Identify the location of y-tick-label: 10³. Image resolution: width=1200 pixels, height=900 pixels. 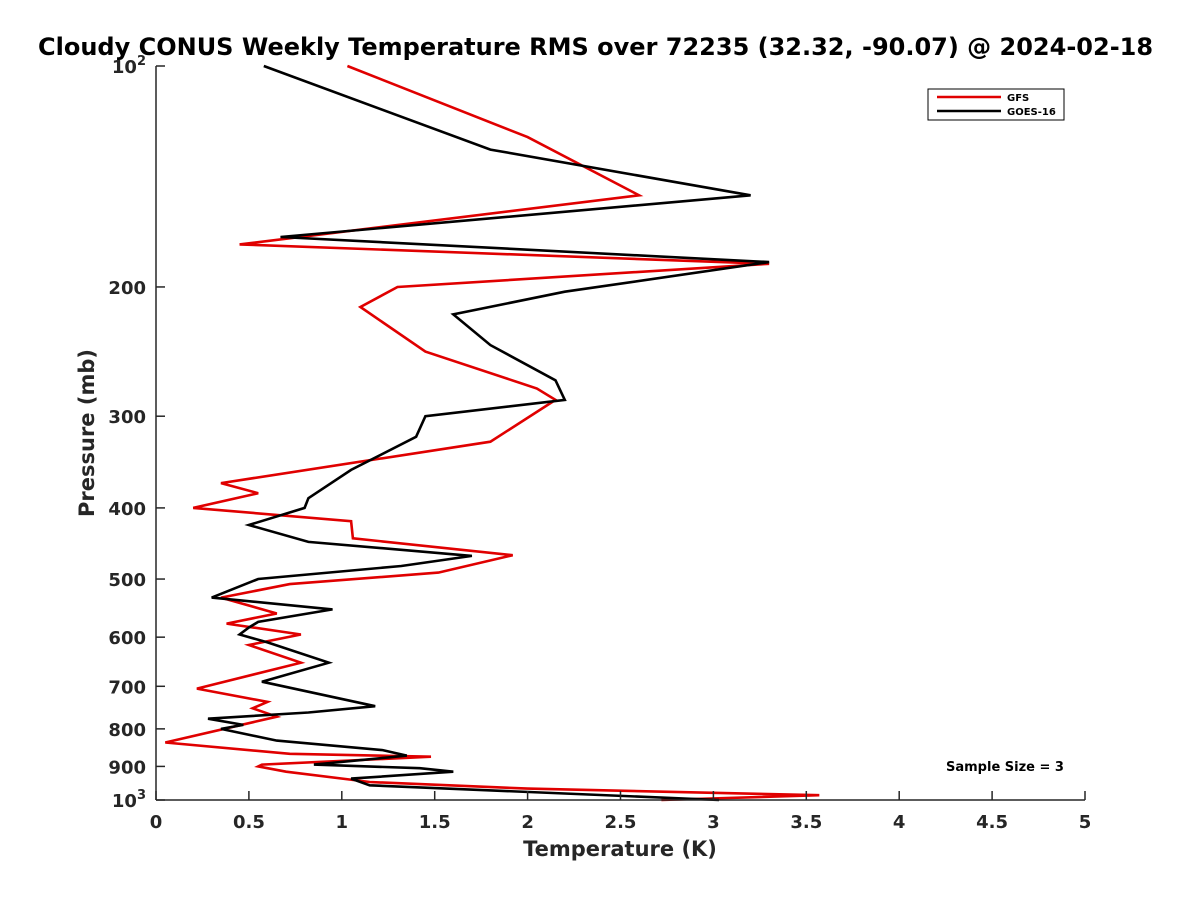
(129, 800).